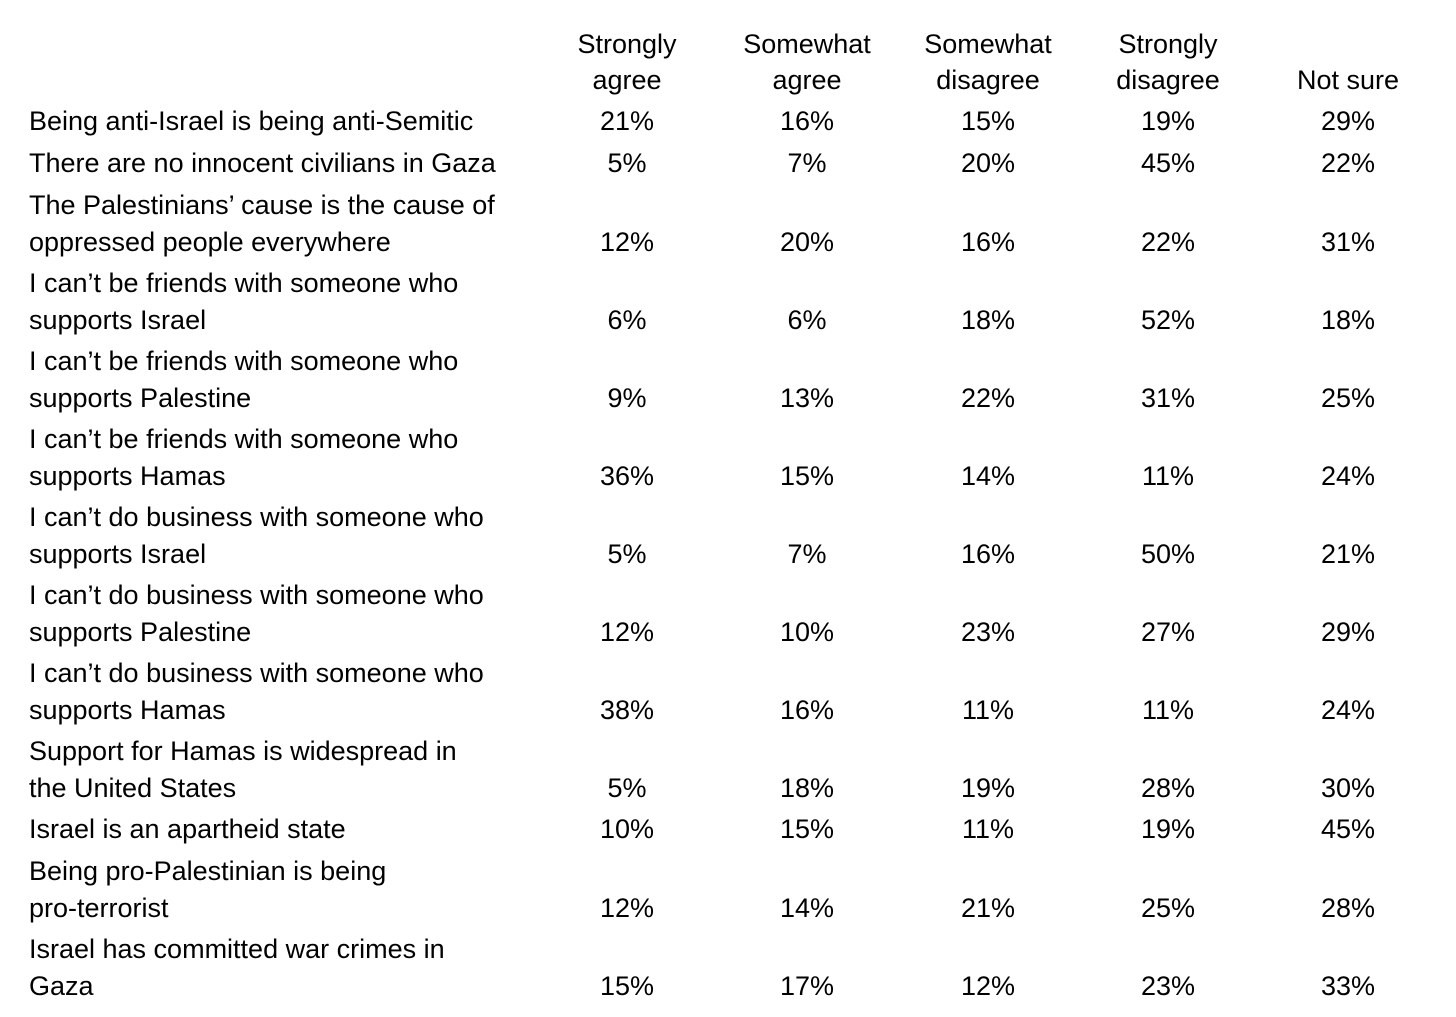 The height and width of the screenshot is (1017, 1456). I want to click on column-header: Somewhat agree, so click(807, 62).